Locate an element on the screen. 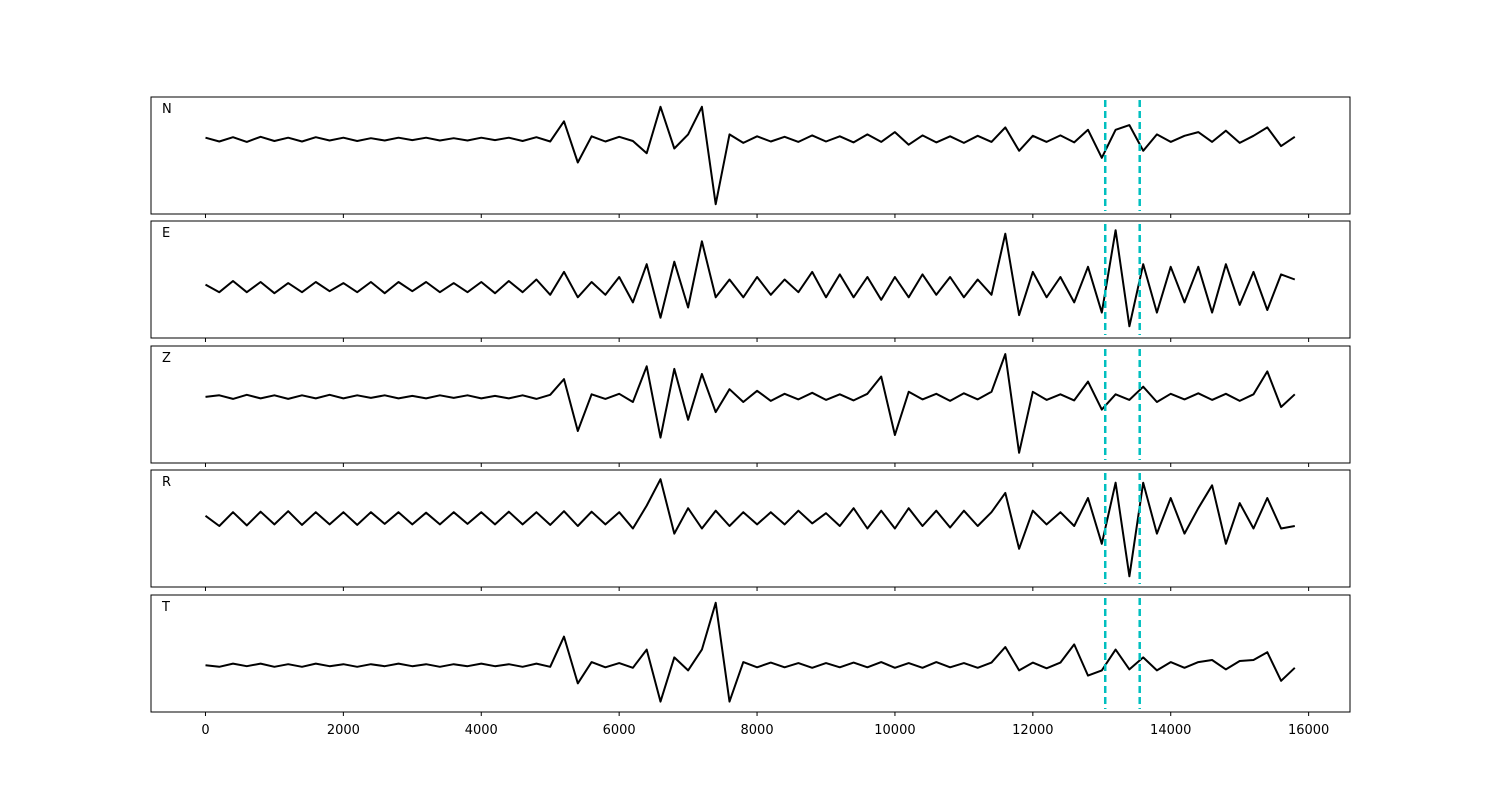 This screenshot has width=1500, height=800. panel-label: T is located at coordinates (165, 607).